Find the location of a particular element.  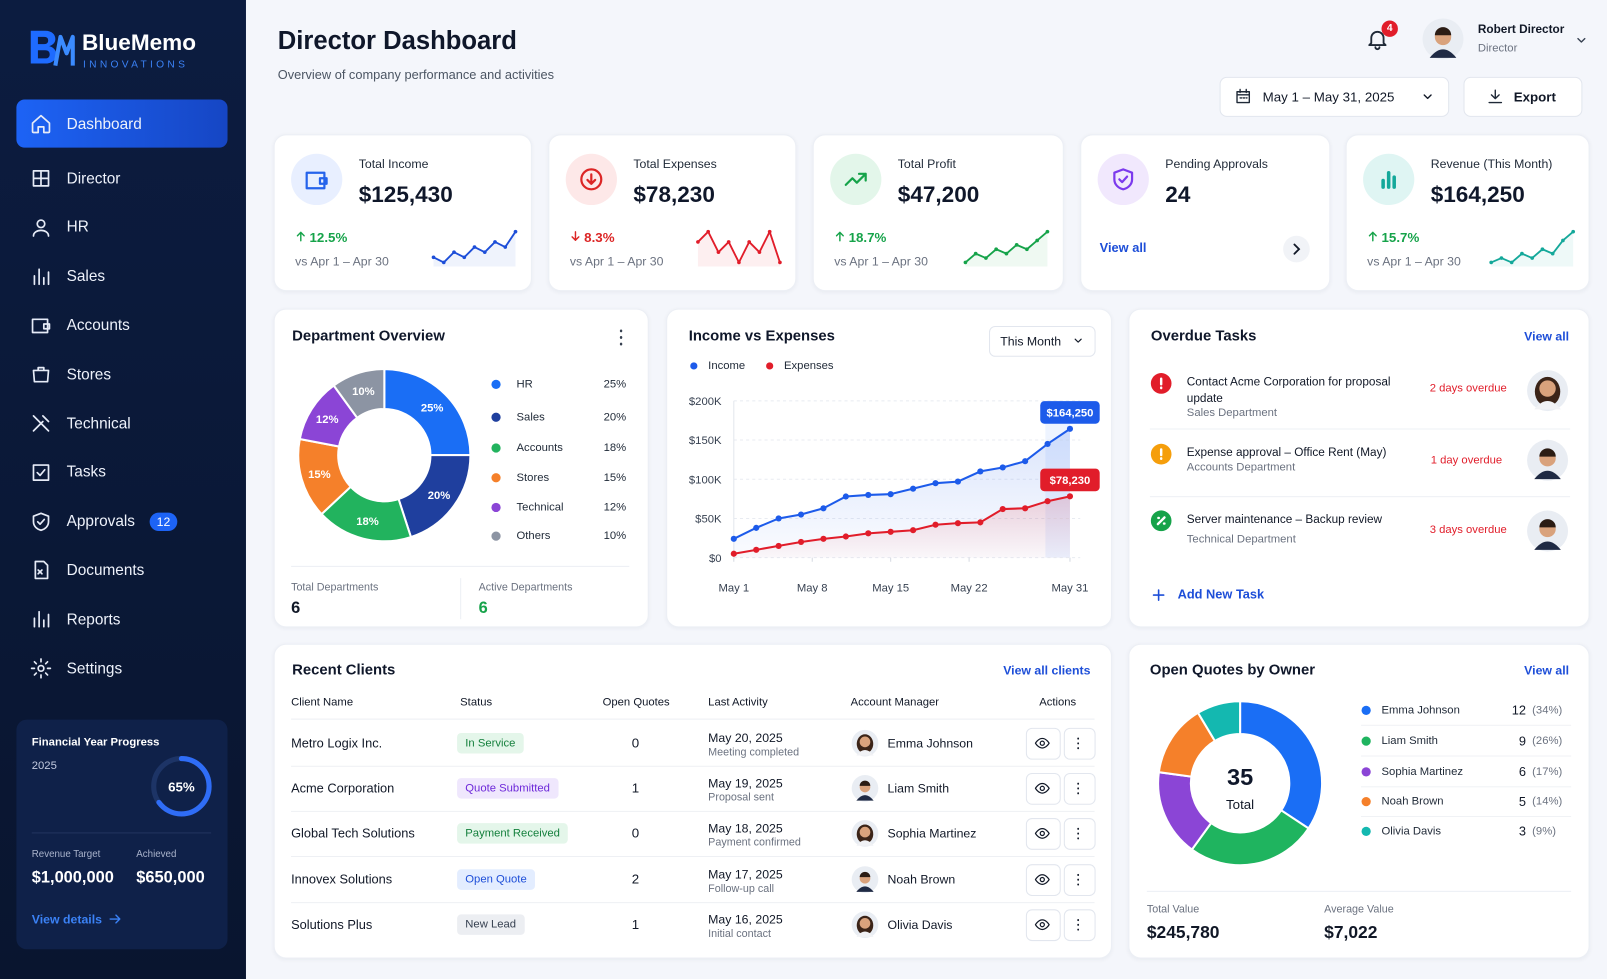

legend-swatch is located at coordinates (496, 536).